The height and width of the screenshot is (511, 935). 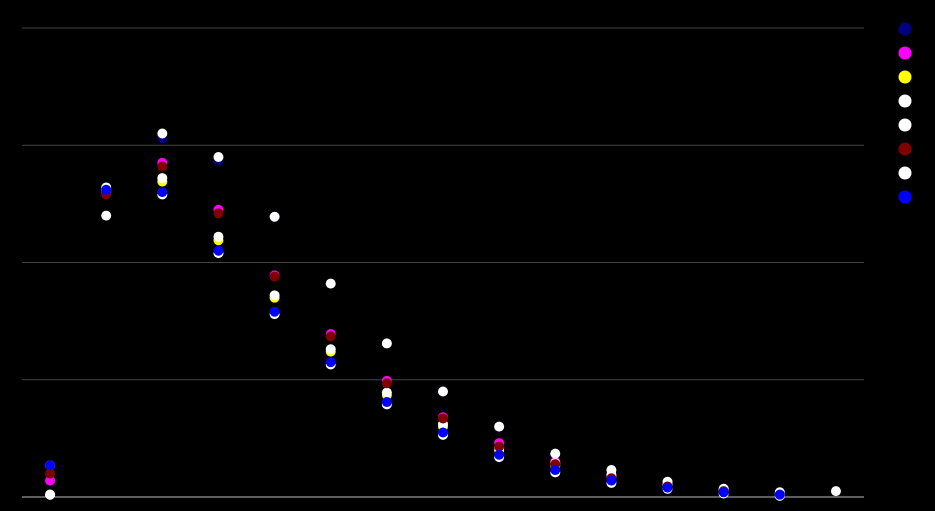 I want to click on legend, so click(x=905, y=113).